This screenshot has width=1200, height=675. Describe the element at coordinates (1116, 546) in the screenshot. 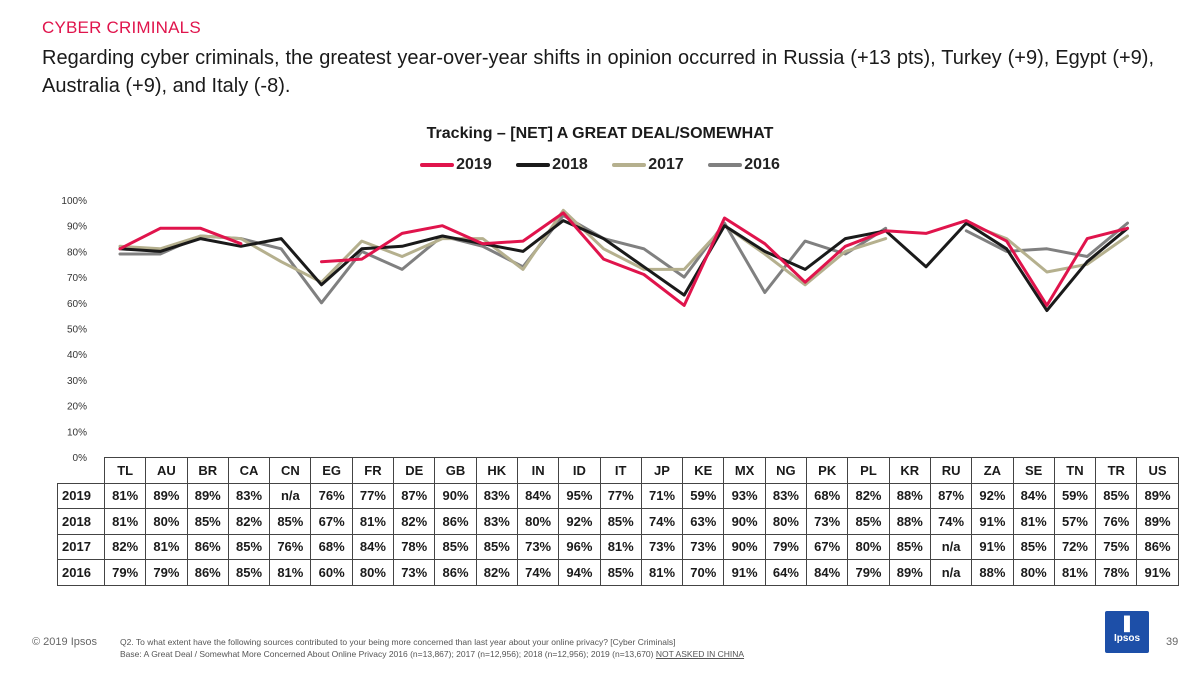

I see `table-cell: 75%` at that location.